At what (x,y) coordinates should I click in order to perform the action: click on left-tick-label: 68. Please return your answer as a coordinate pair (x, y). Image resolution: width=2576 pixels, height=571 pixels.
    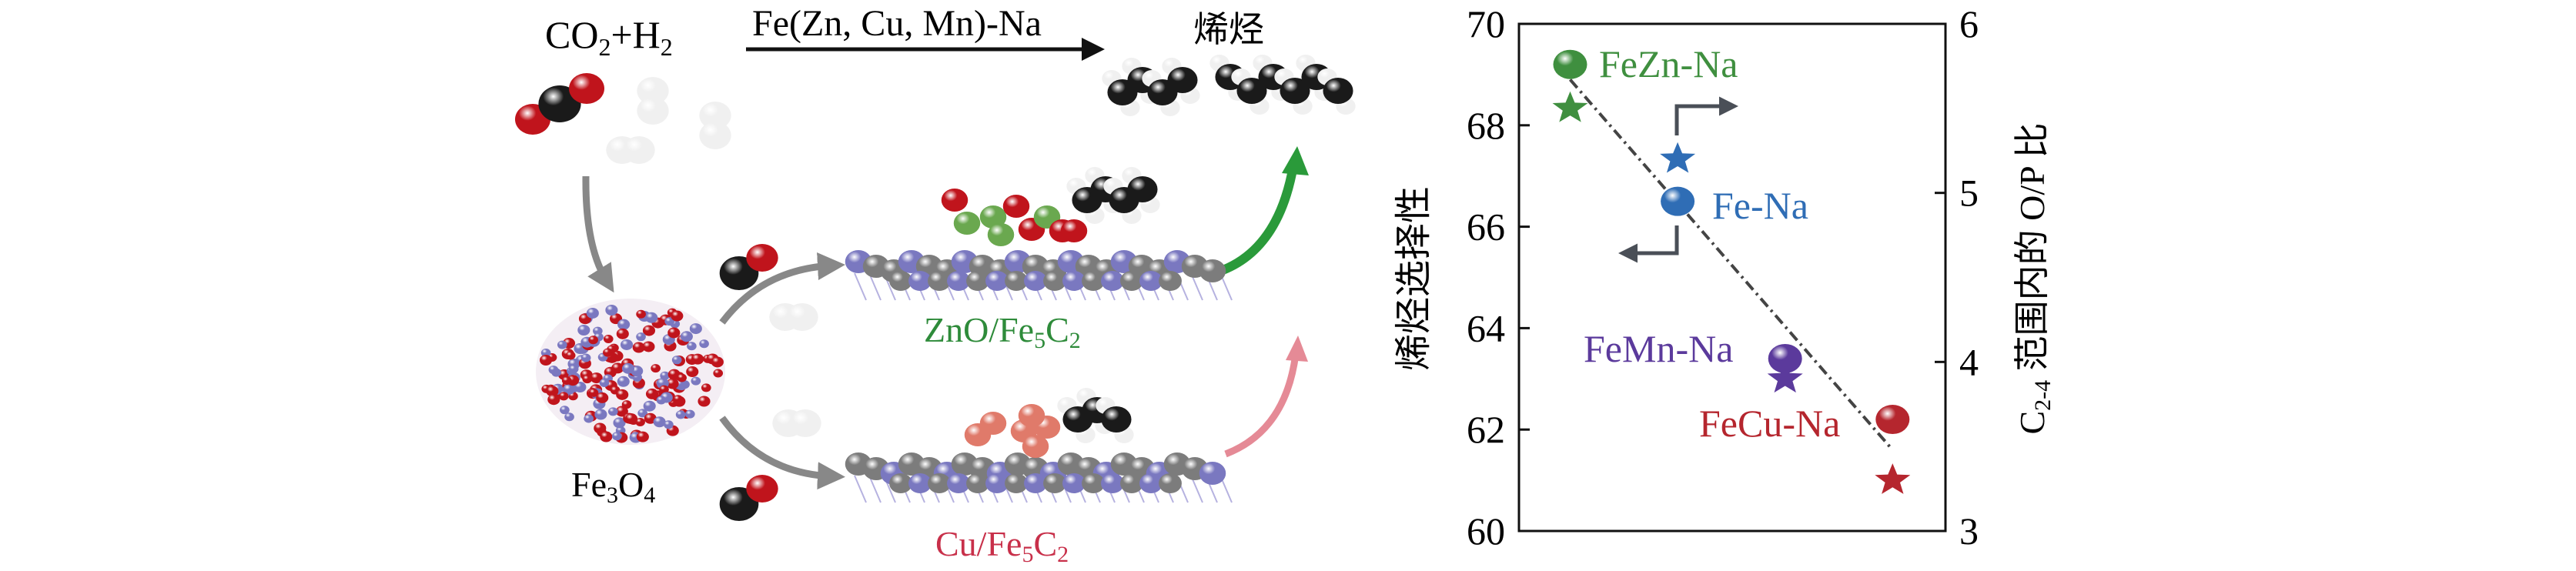
    Looking at the image, I should click on (1486, 126).